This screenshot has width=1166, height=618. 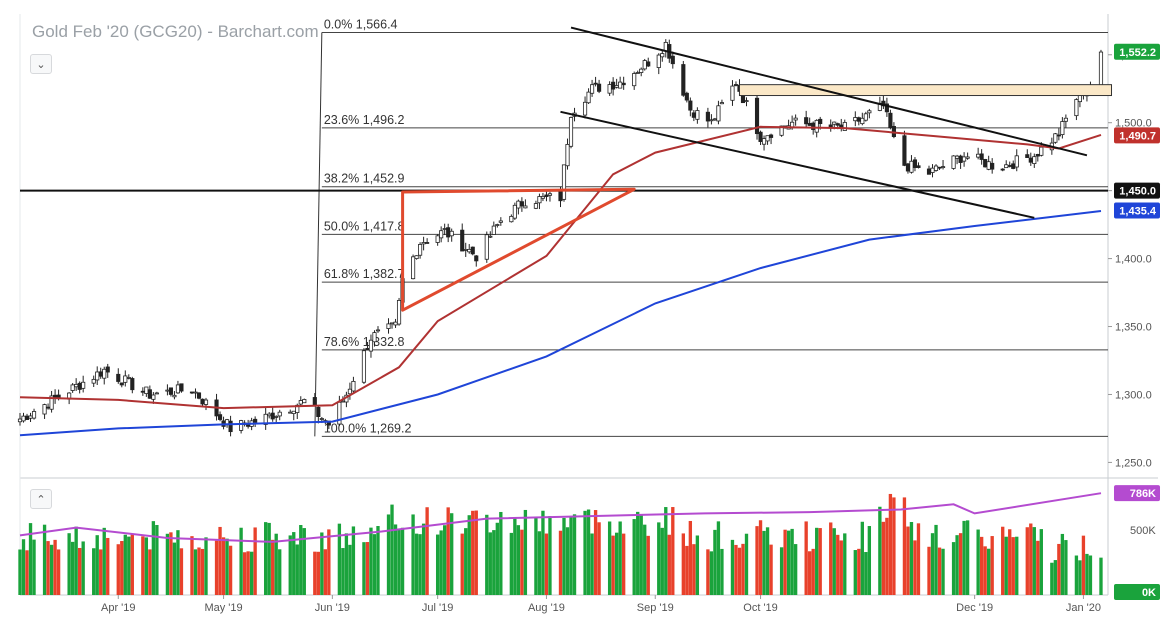 I want to click on price-badges: 1,552.2 1,490.7 1,450.0 1,435.4 786K 0K, so click(x=1137, y=321).